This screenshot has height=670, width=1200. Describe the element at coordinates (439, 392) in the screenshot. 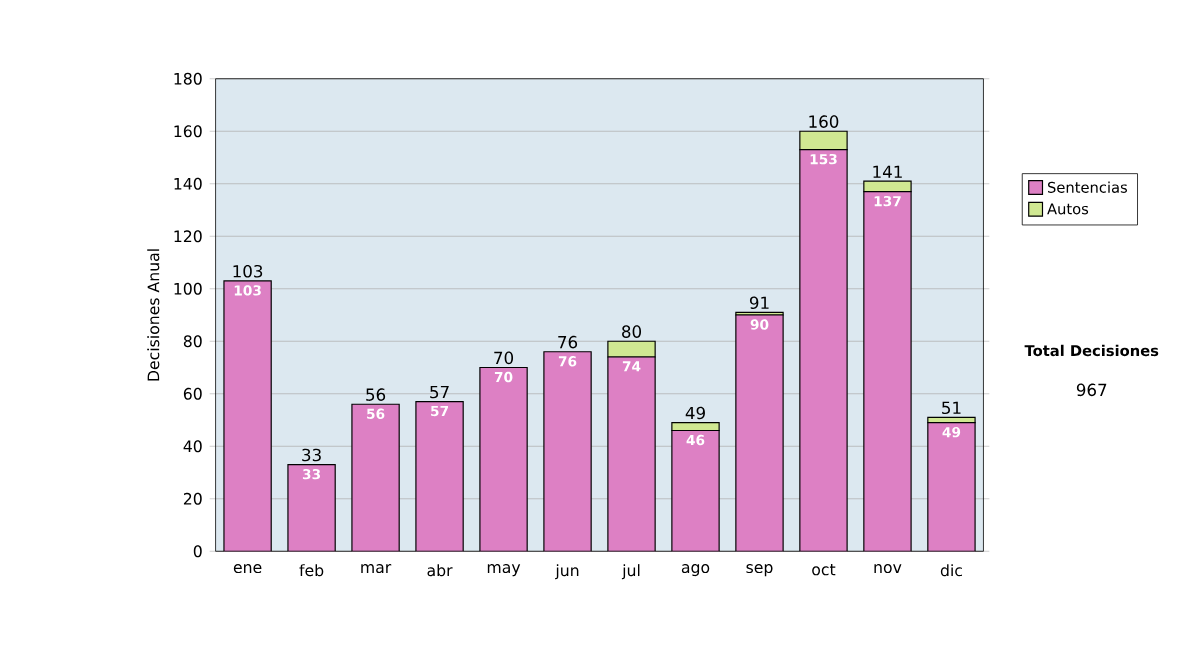

I see `total-label: 57` at that location.